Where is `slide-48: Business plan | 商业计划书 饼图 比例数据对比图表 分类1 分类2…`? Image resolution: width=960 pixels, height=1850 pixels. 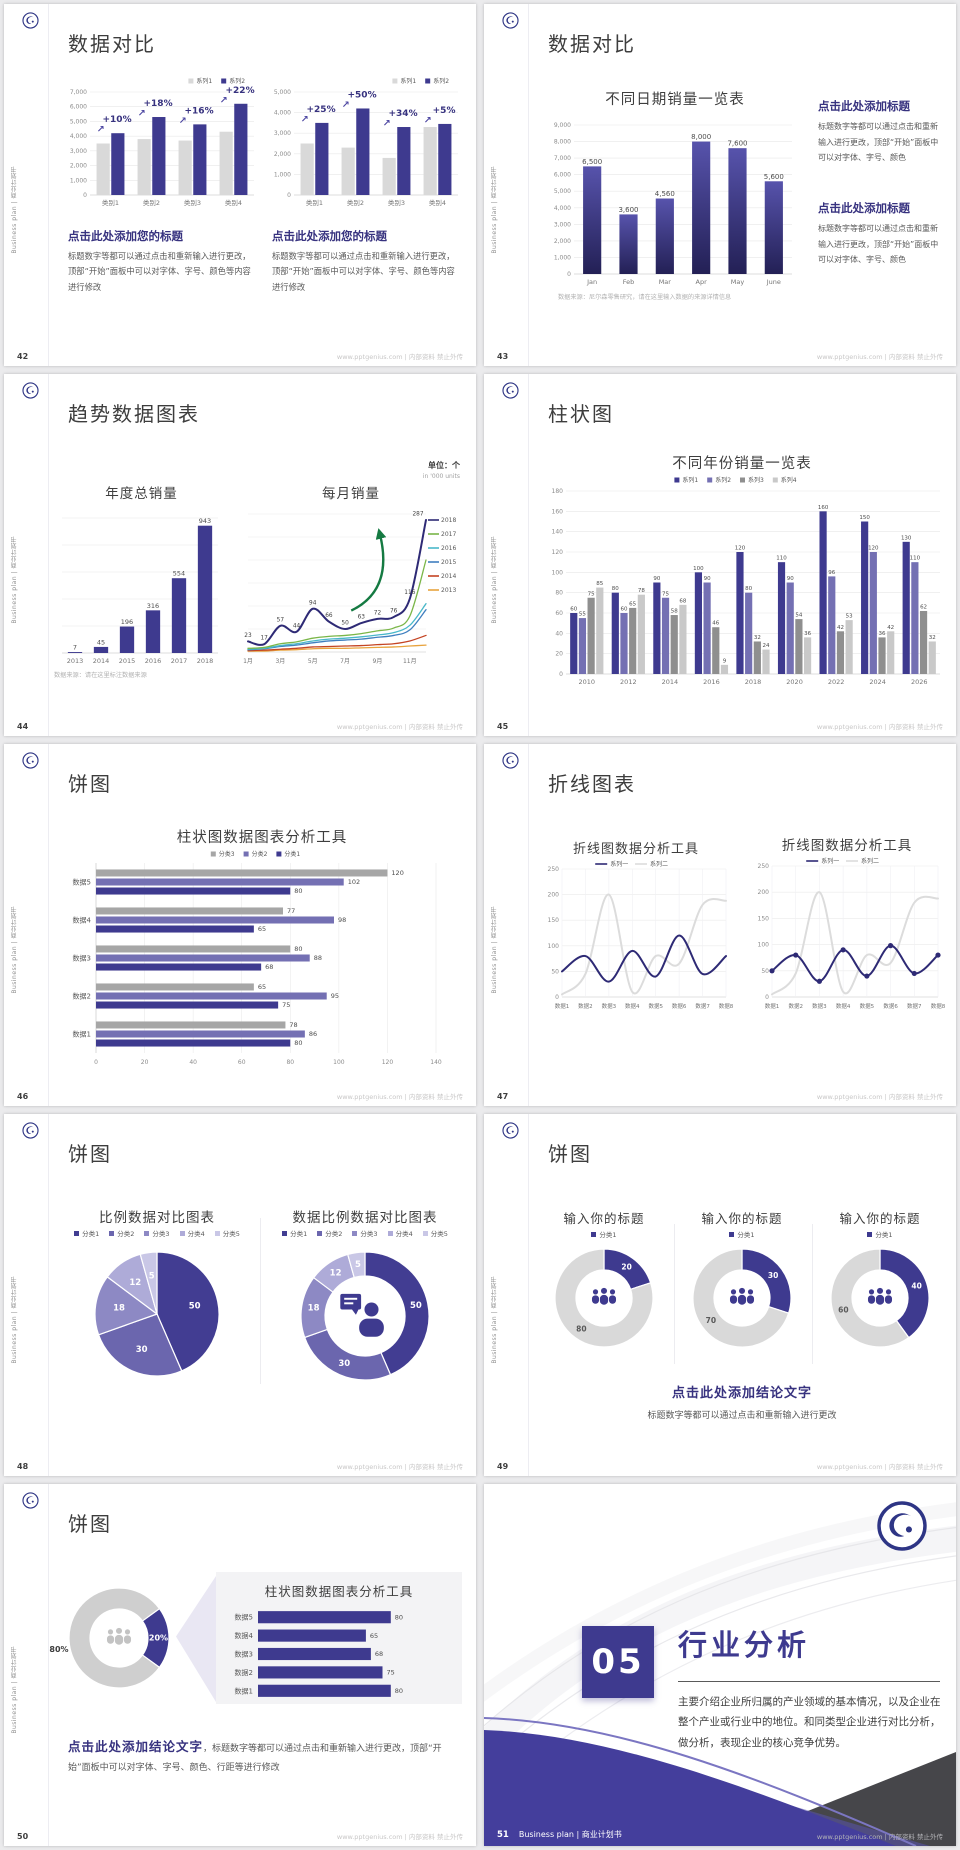
slide-48: Business plan | 商业计划书 饼图 比例数据对比图表 分类1 分类2… is located at coordinates (240, 1295).